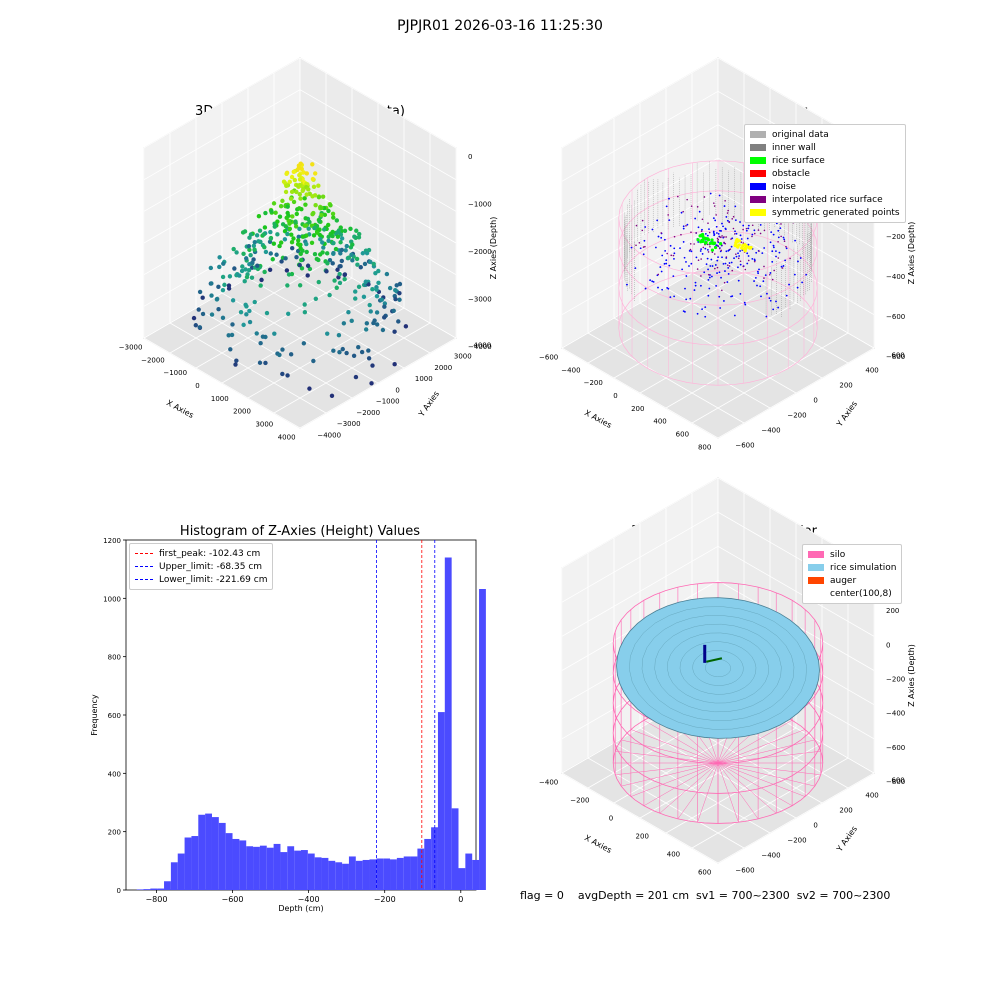 The image size is (1000, 1000). What do you see at coordinates (175, 373) in the screenshot?
I see `x-tick-label: −1000` at bounding box center [175, 373].